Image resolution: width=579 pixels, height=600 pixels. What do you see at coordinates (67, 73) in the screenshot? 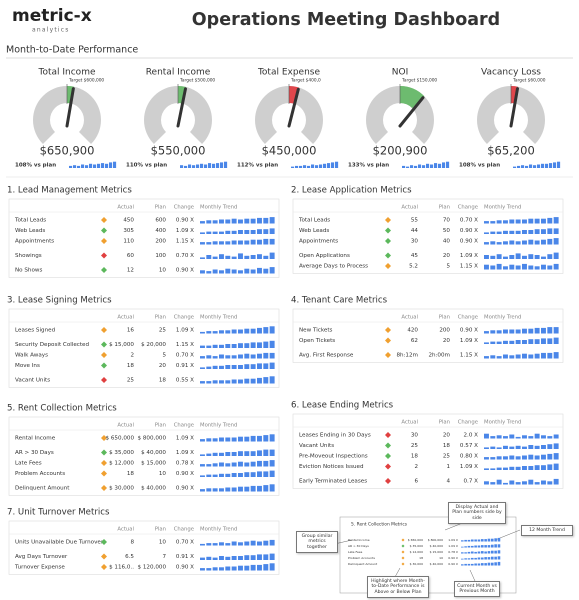
I see `gauge-title: Total Income` at bounding box center [67, 73].